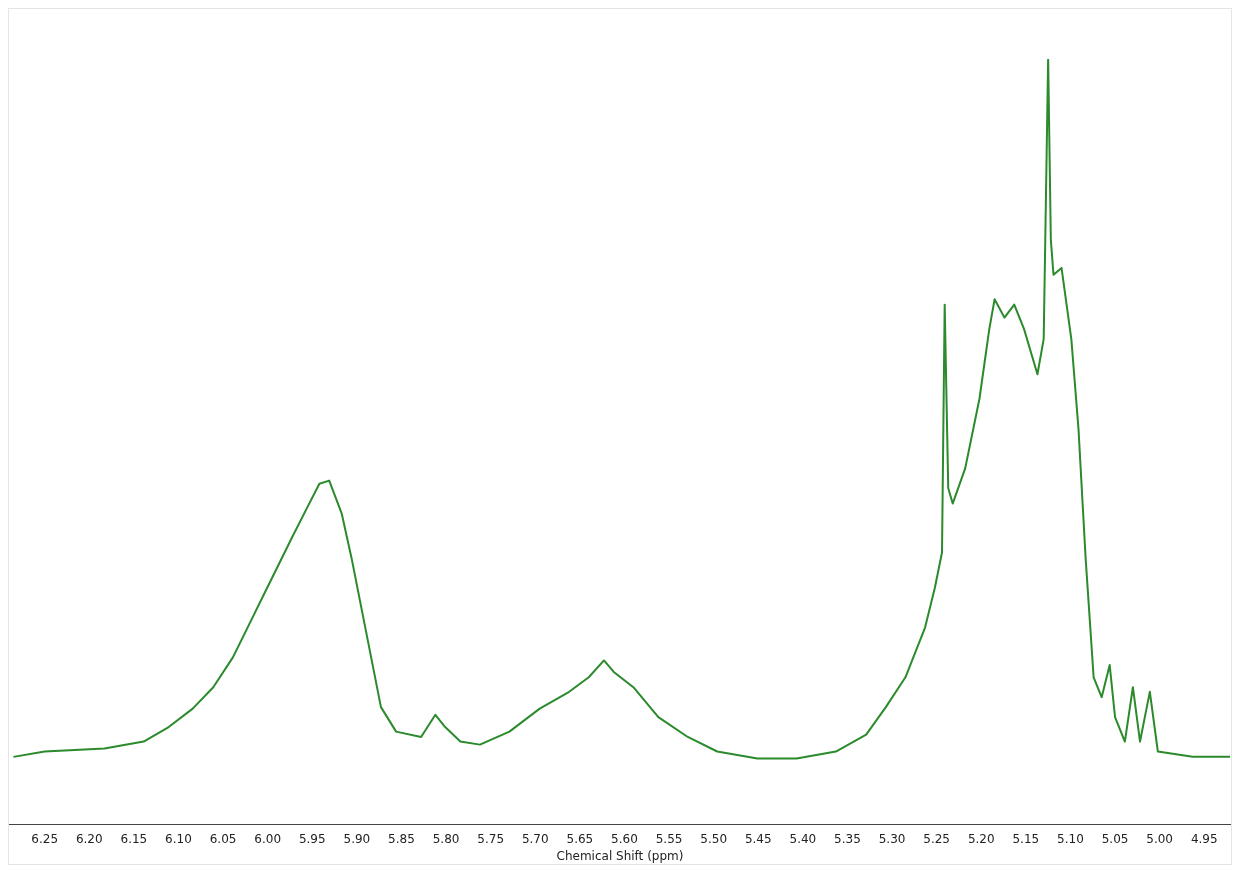 Image resolution: width=1238 pixels, height=871 pixels. What do you see at coordinates (446, 838) in the screenshot?
I see `x-tick-label: 5.80` at bounding box center [446, 838].